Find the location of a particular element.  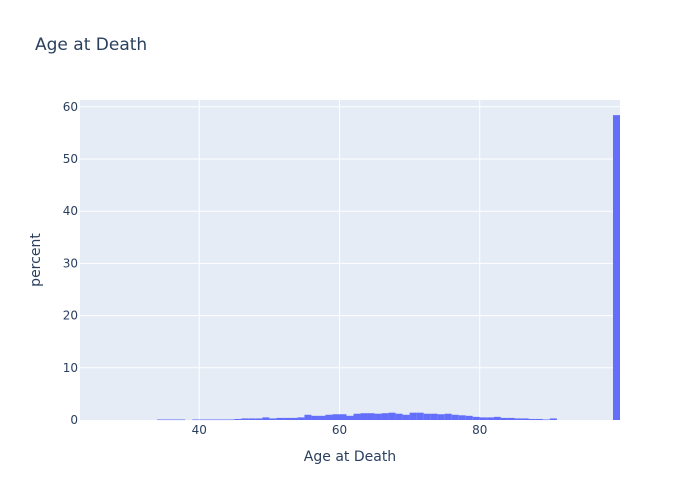

y-tick-label: 30 is located at coordinates (70, 263).